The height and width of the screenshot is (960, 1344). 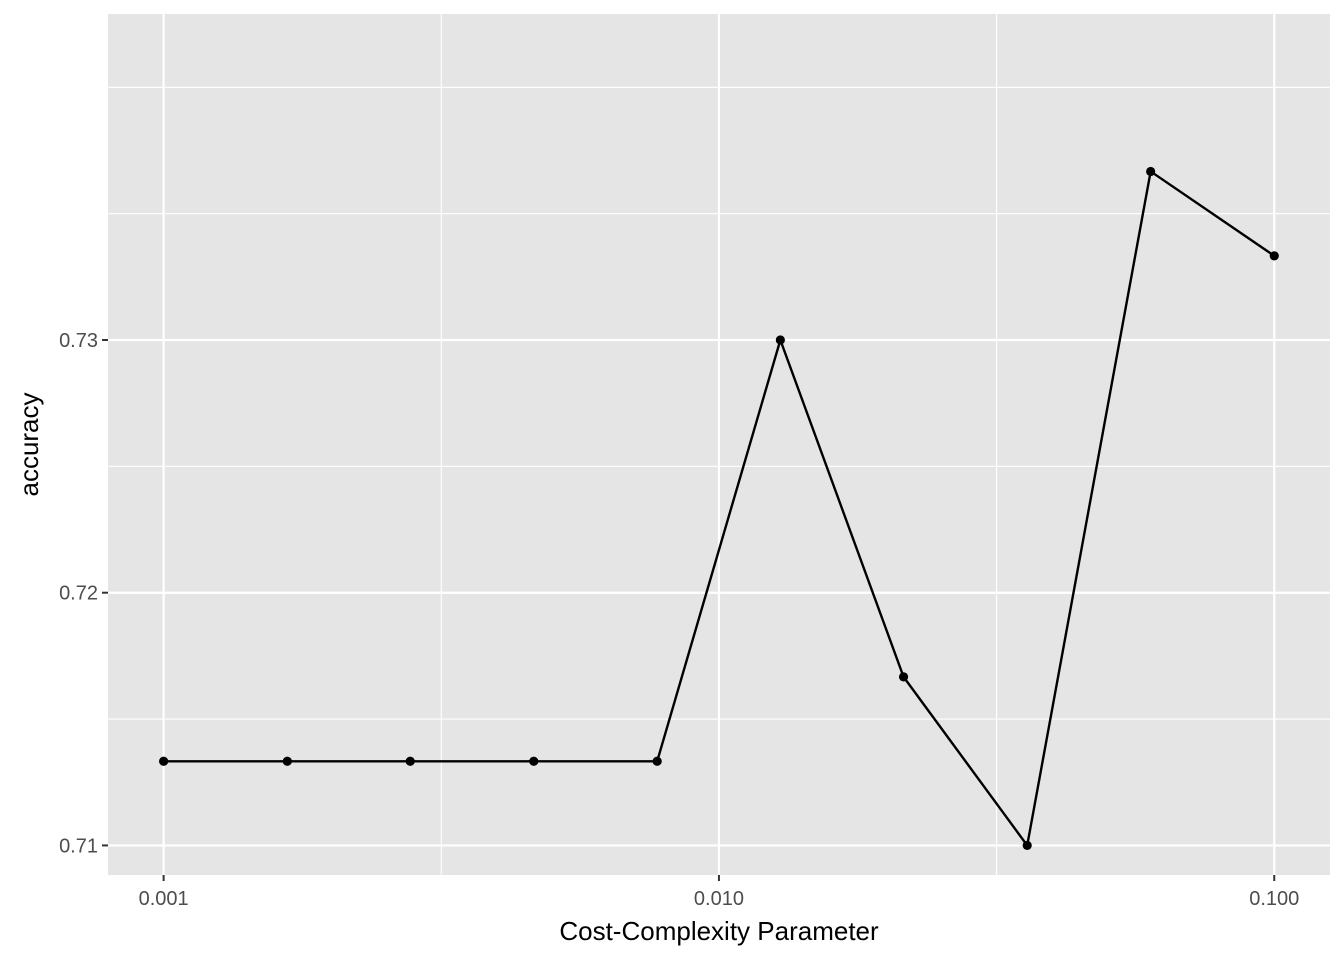 I want to click on y-tick-label: 0.71, so click(x=78, y=846).